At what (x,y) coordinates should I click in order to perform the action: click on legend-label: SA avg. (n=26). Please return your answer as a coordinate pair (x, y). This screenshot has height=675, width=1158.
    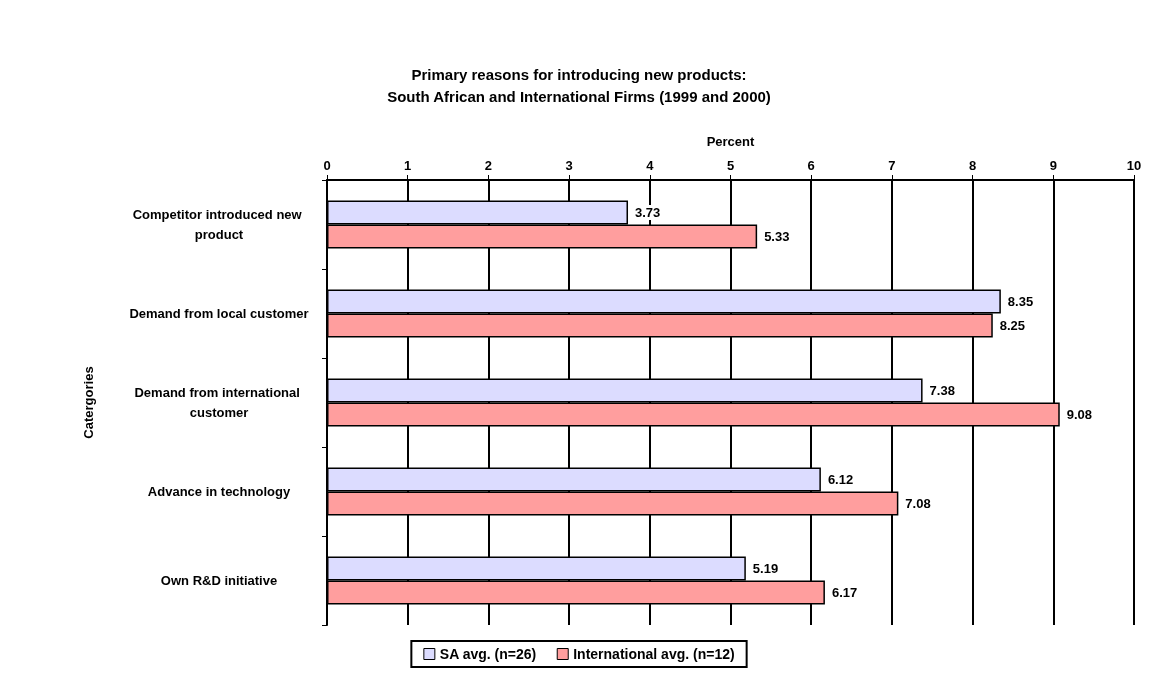
    Looking at the image, I should click on (488, 654).